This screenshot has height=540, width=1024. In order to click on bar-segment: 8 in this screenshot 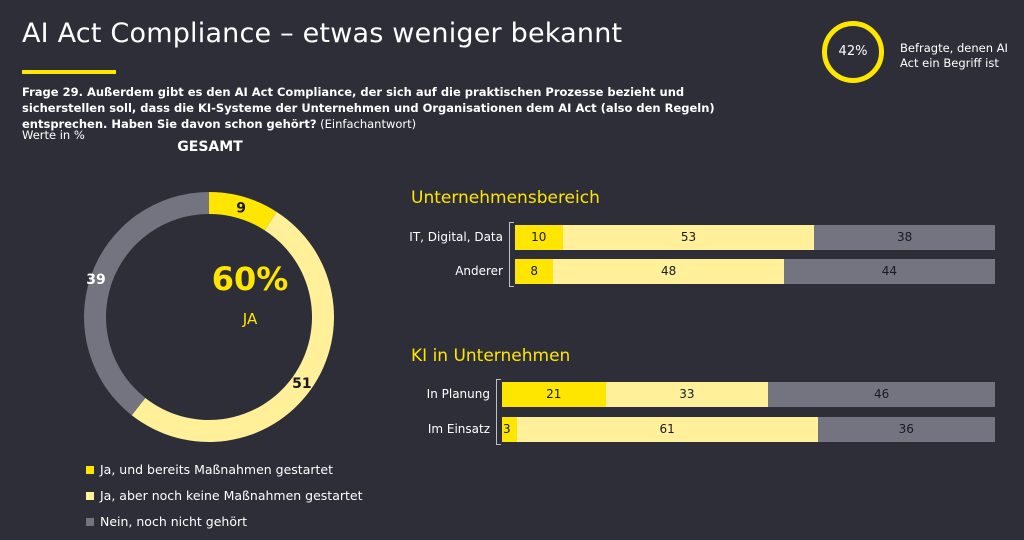, I will do `click(534, 271)`.